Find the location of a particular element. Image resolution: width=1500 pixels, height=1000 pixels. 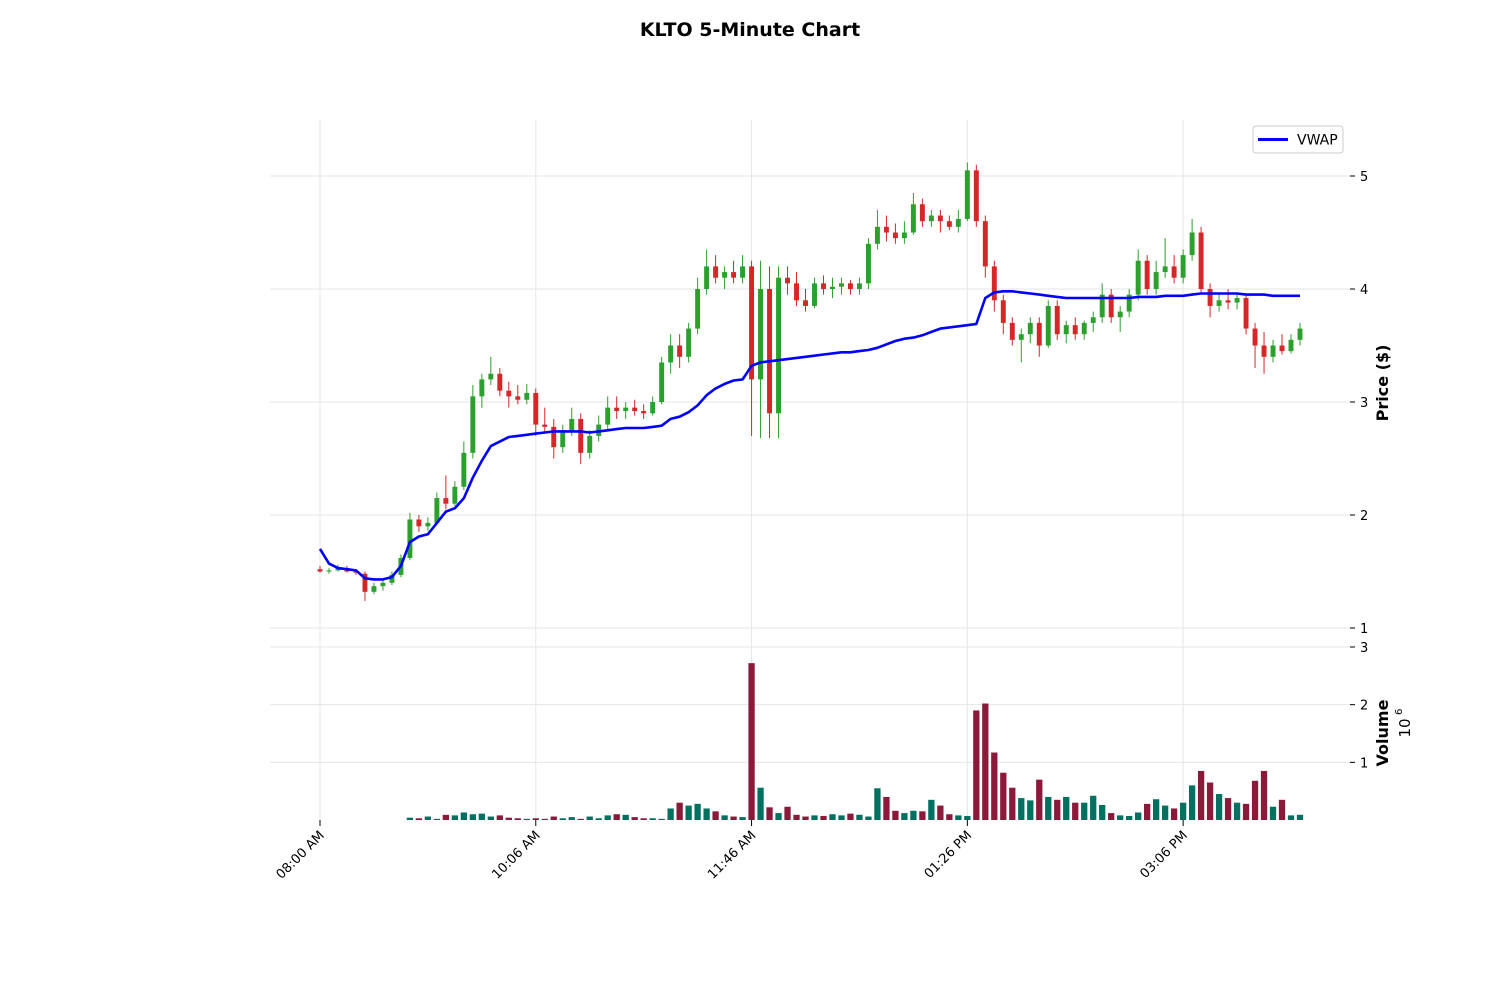

x-tick-label: 01:26 PM is located at coordinates (948, 854).